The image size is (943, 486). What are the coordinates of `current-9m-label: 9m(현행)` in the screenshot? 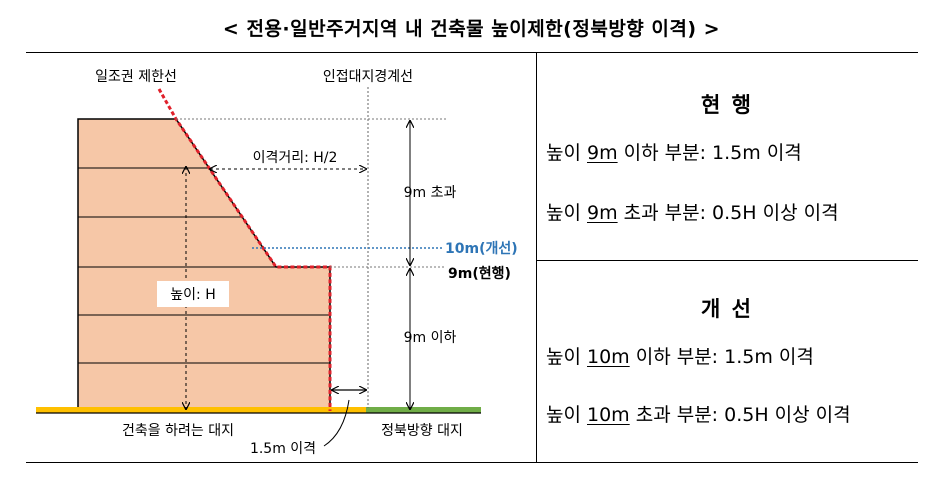 It's located at (479, 274).